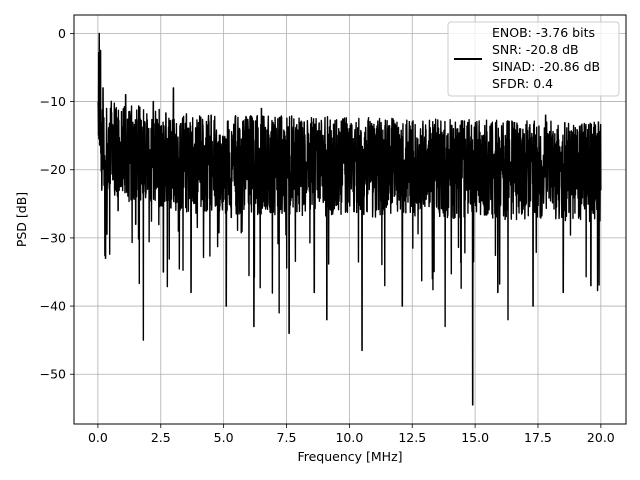  Describe the element at coordinates (62, 33) in the screenshot. I see `y-tick-label: 0` at that location.